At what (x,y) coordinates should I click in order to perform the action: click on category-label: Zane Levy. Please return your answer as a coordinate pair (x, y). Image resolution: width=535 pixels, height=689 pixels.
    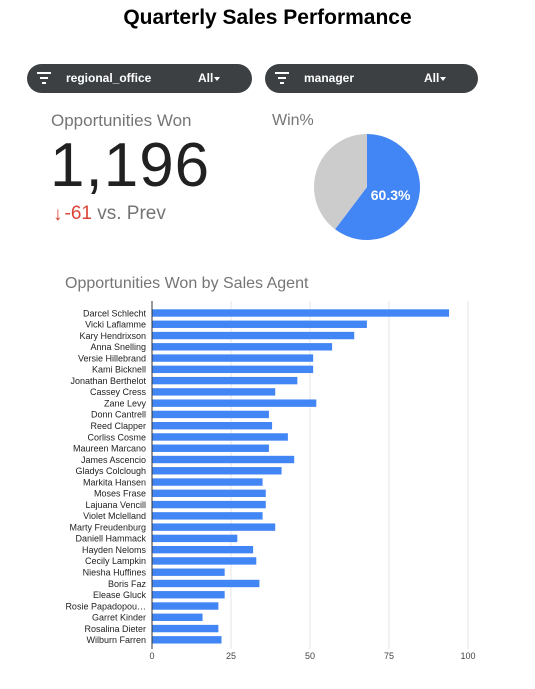
    Looking at the image, I should click on (125, 403).